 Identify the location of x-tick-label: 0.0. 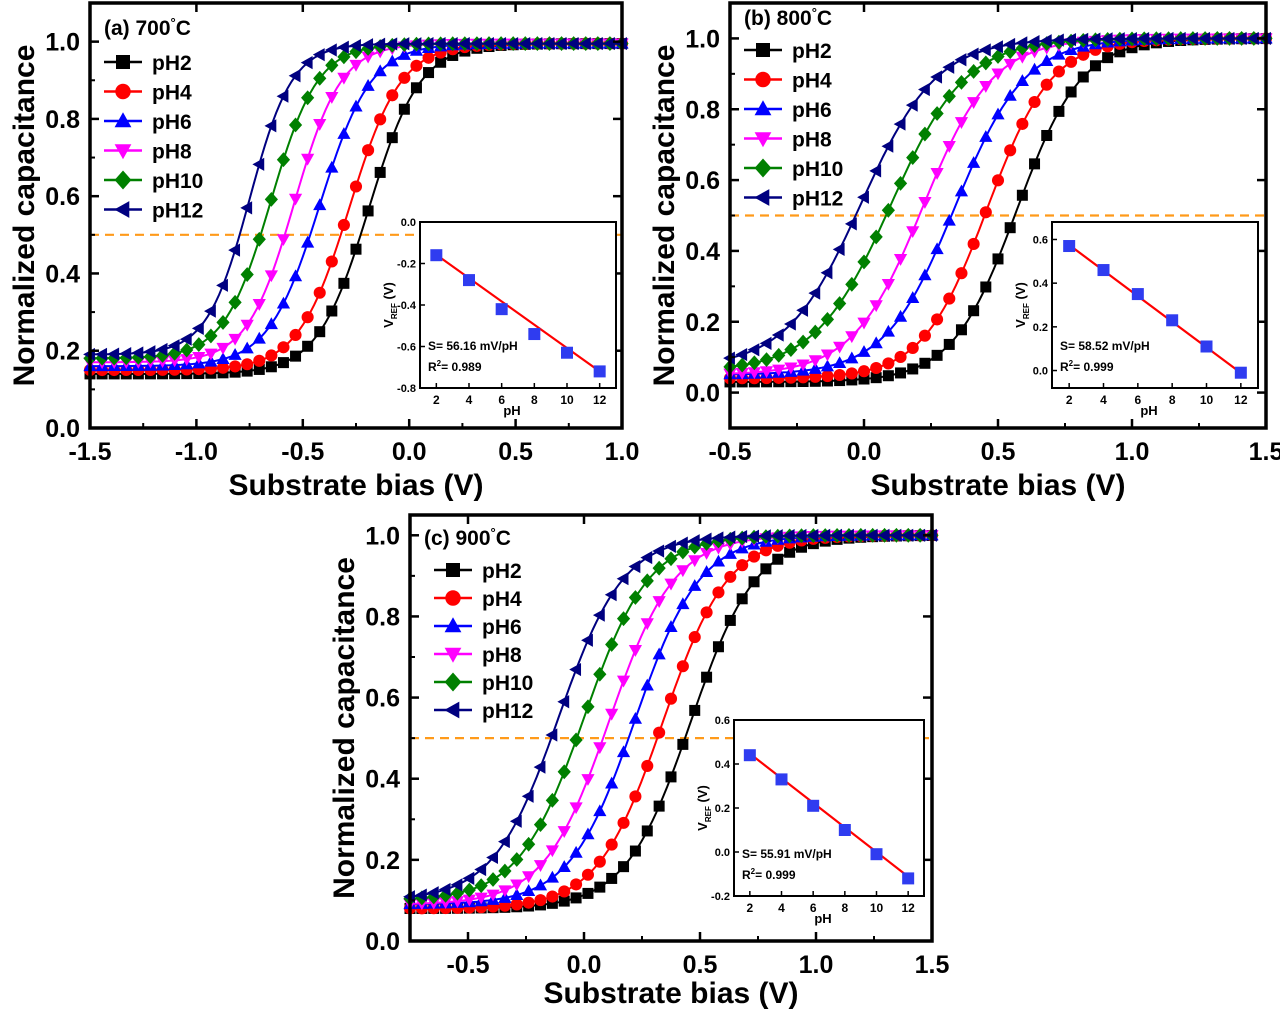
(409, 452).